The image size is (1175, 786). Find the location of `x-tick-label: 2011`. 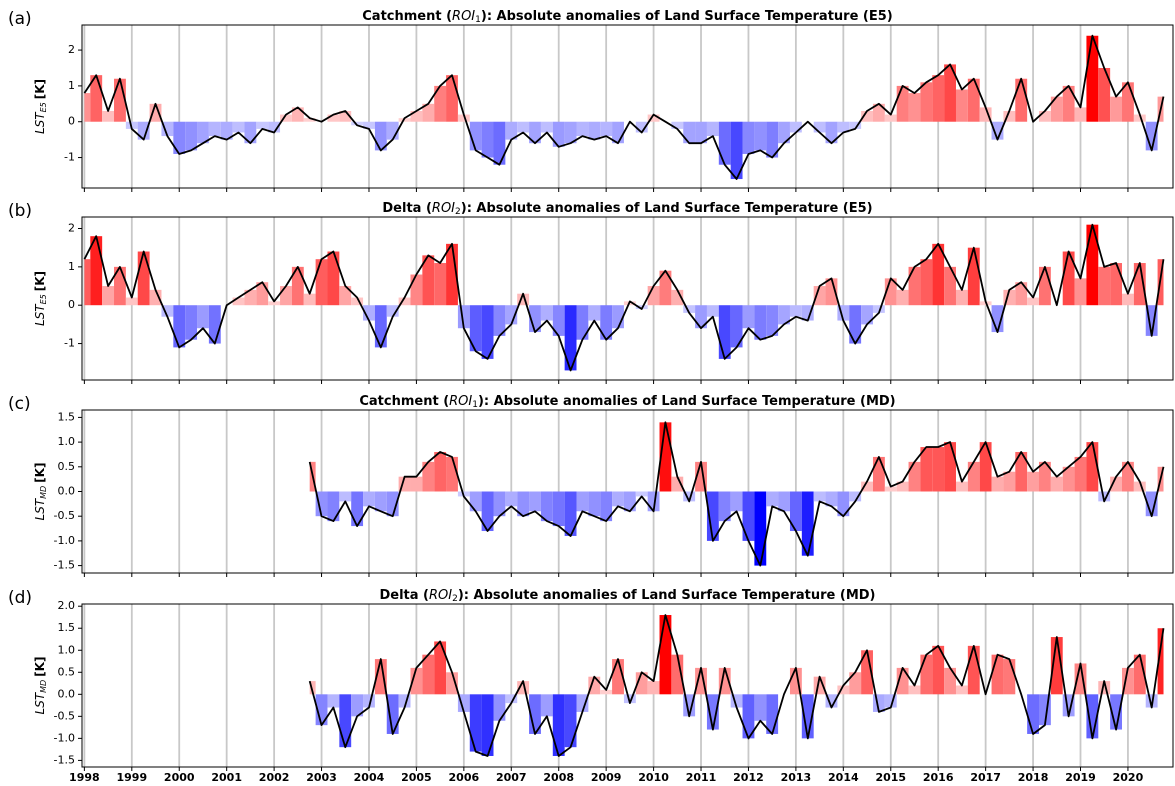

x-tick-label: 2011 is located at coordinates (701, 777).